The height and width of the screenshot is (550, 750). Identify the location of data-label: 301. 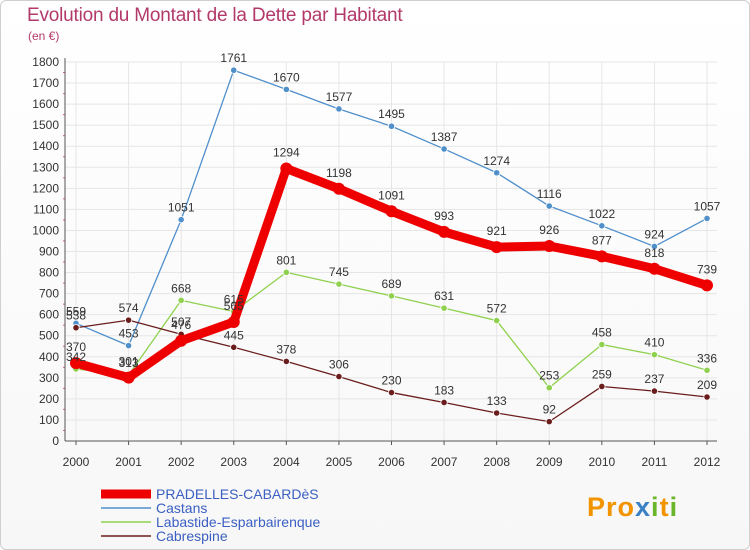
(129, 362).